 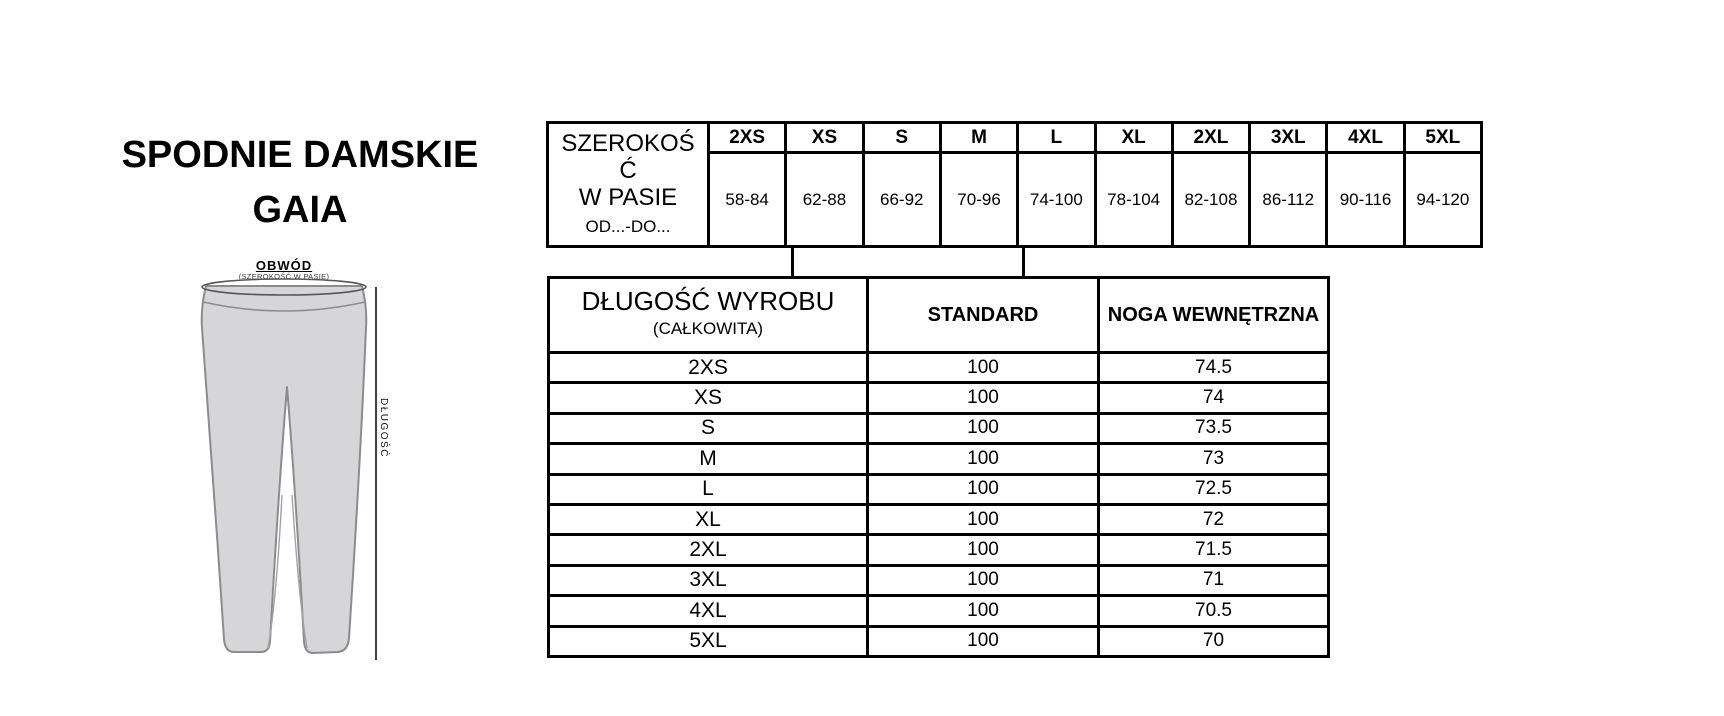 I want to click on length-row-size: 5XL, so click(x=708, y=641).